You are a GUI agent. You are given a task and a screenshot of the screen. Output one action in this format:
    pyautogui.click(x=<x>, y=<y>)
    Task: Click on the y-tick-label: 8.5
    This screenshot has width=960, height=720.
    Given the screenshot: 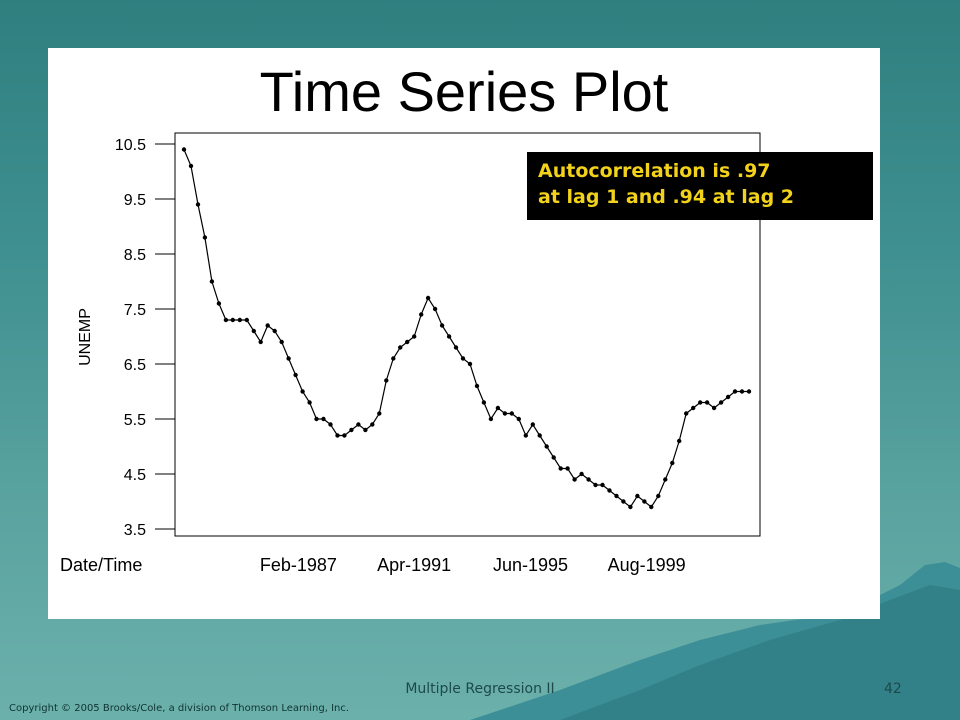 What is the action you would take?
    pyautogui.click(x=135, y=255)
    